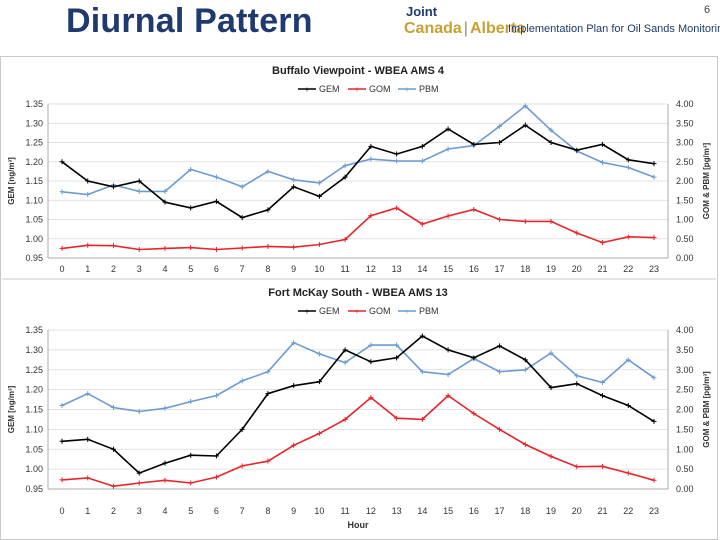 The width and height of the screenshot is (720, 540). What do you see at coordinates (551, 511) in the screenshot?
I see `x-tick-label: 19` at bounding box center [551, 511].